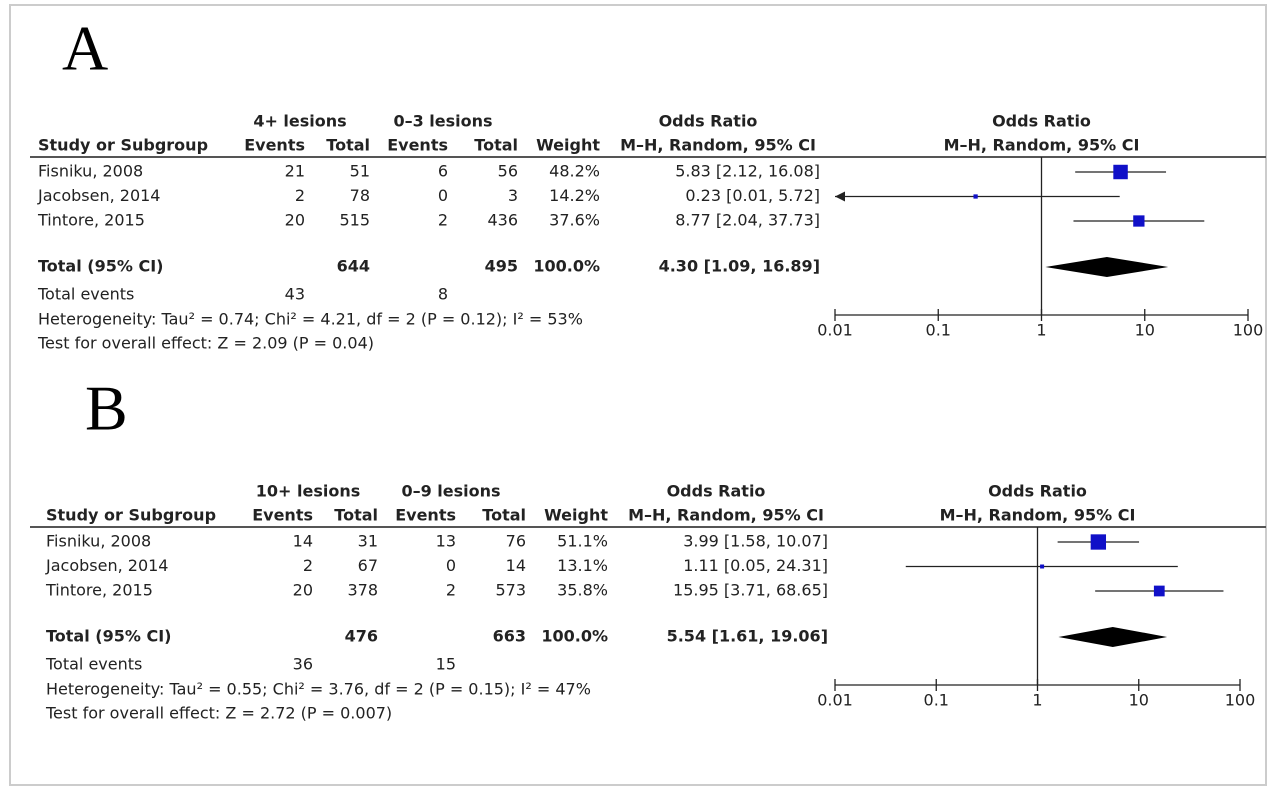  What do you see at coordinates (443, 171) in the screenshot?
I see `events: 6` at bounding box center [443, 171].